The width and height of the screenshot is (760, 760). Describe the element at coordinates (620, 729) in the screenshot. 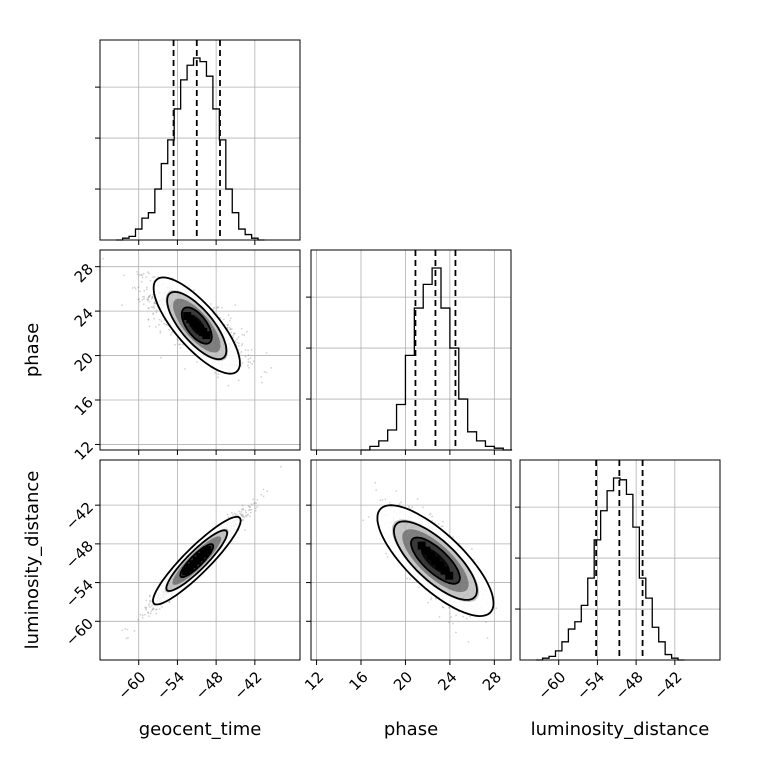

I see `x-axis-label-luminosity_distance: luminosity_distance` at that location.